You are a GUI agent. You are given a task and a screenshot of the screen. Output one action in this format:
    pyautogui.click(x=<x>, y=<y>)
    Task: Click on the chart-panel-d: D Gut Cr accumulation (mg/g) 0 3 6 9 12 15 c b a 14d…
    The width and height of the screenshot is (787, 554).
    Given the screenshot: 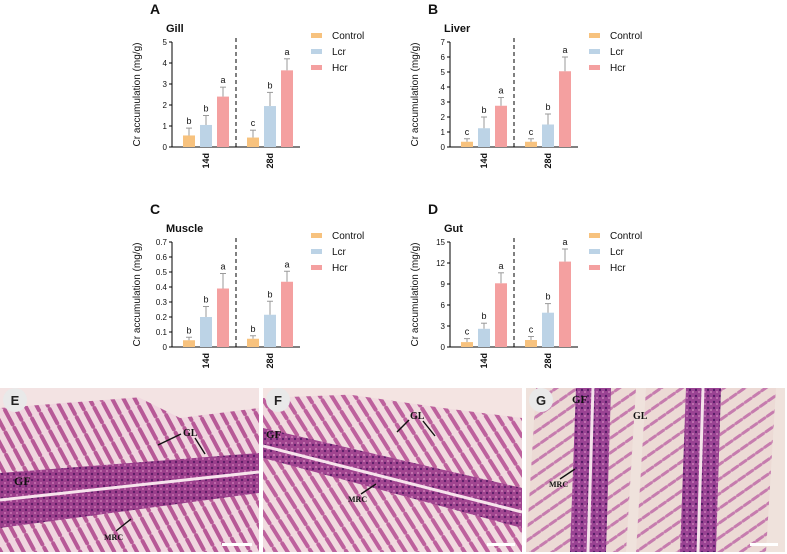 What is the action you would take?
    pyautogui.click(x=526, y=285)
    